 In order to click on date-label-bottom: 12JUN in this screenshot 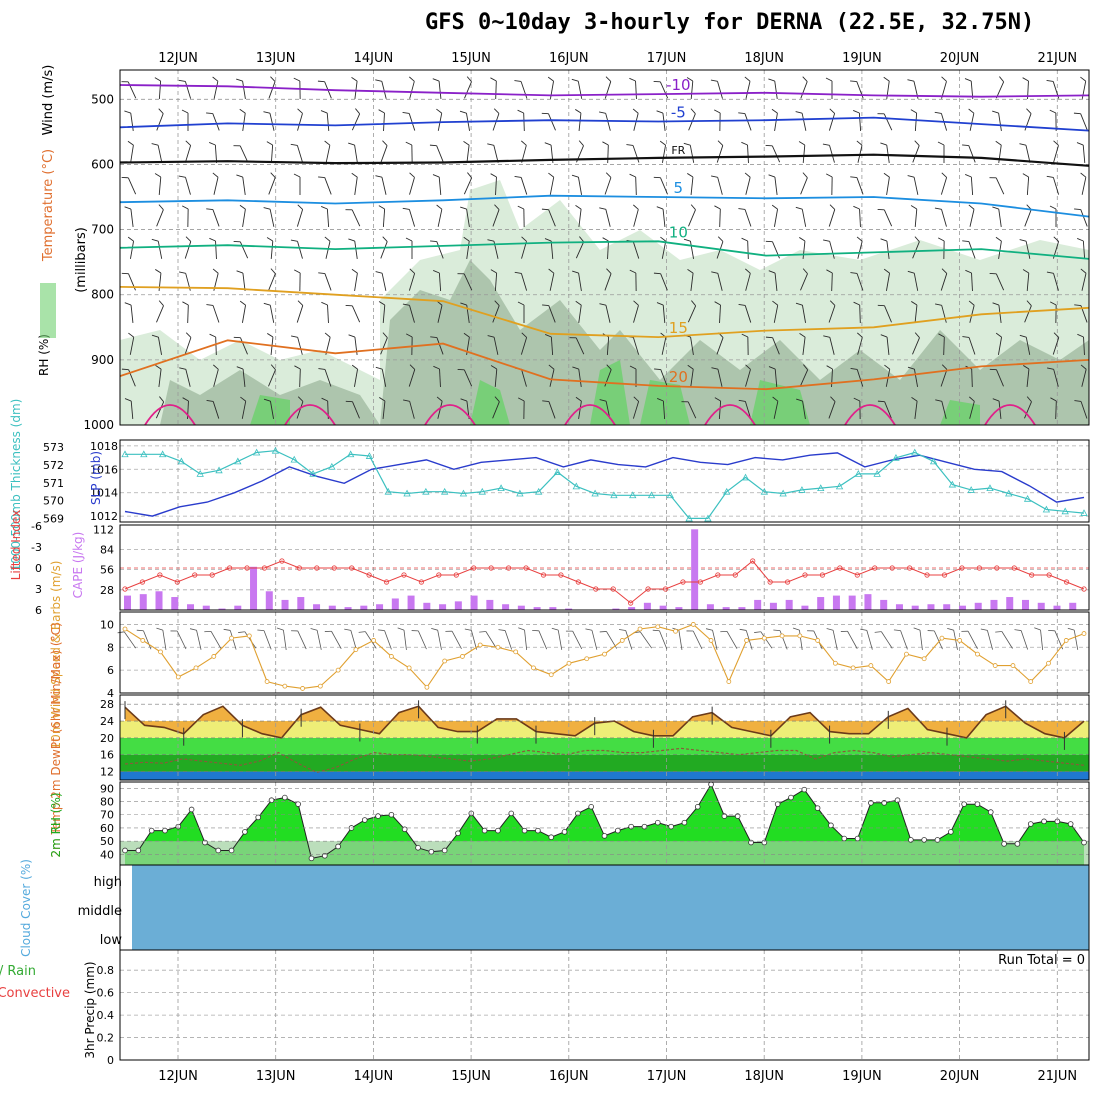, I will do `click(178, 1076)`.